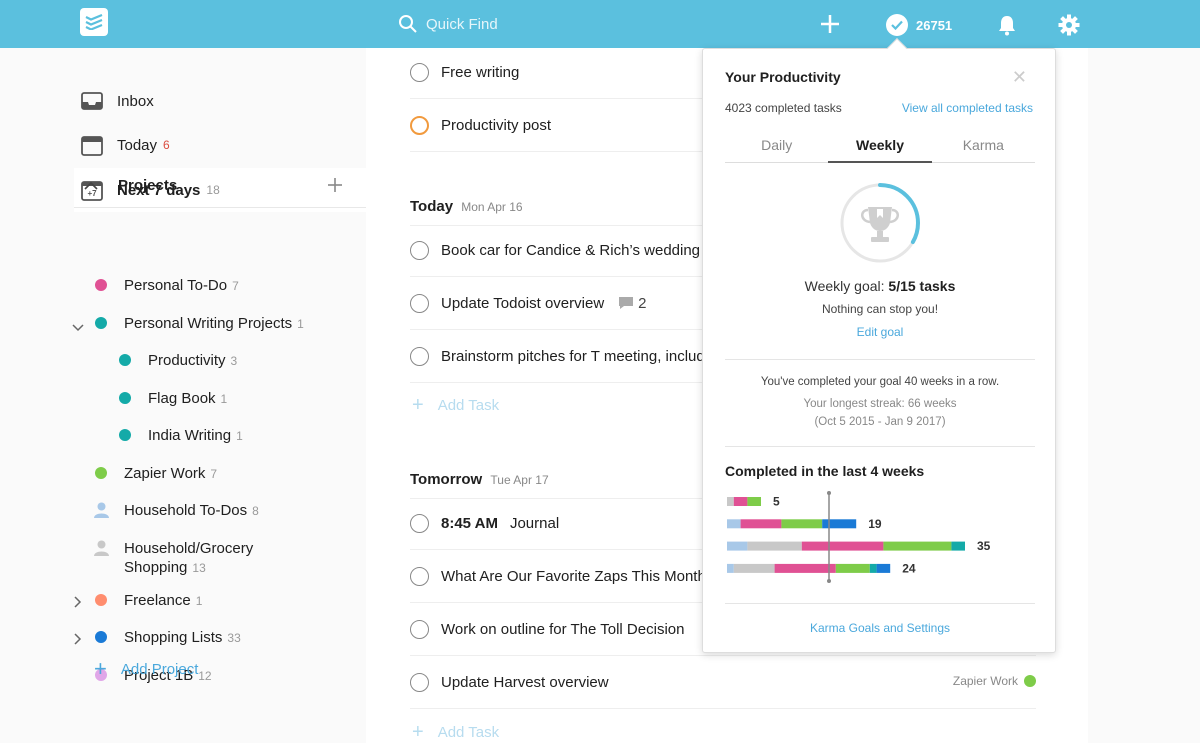  I want to click on streak-dates: (Oct 5 2015 - Jan 9 2017), so click(880, 422).